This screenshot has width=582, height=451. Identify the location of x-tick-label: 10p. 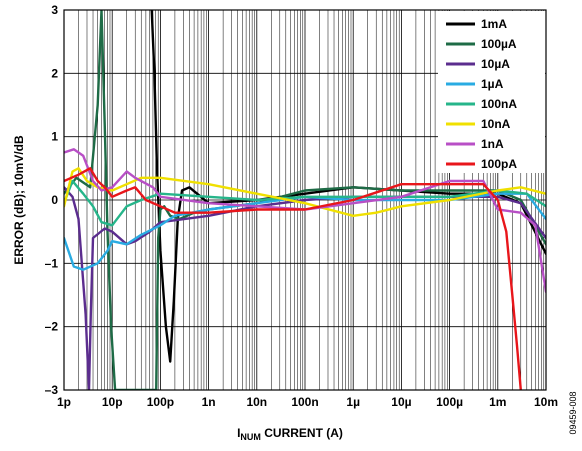
(112, 402).